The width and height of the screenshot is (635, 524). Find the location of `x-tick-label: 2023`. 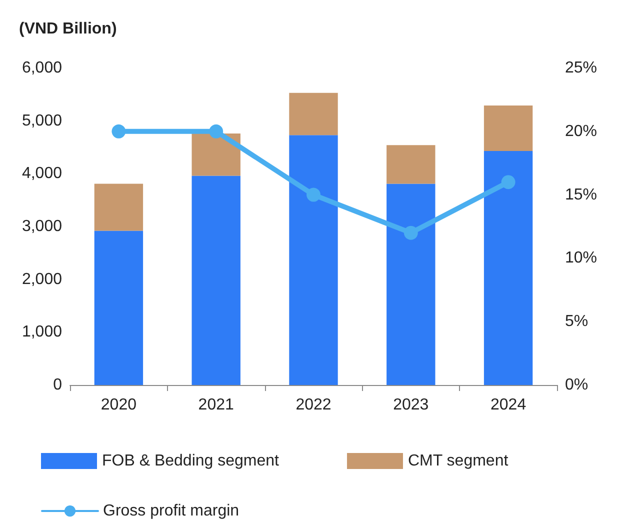

x-tick-label: 2023 is located at coordinates (411, 405).